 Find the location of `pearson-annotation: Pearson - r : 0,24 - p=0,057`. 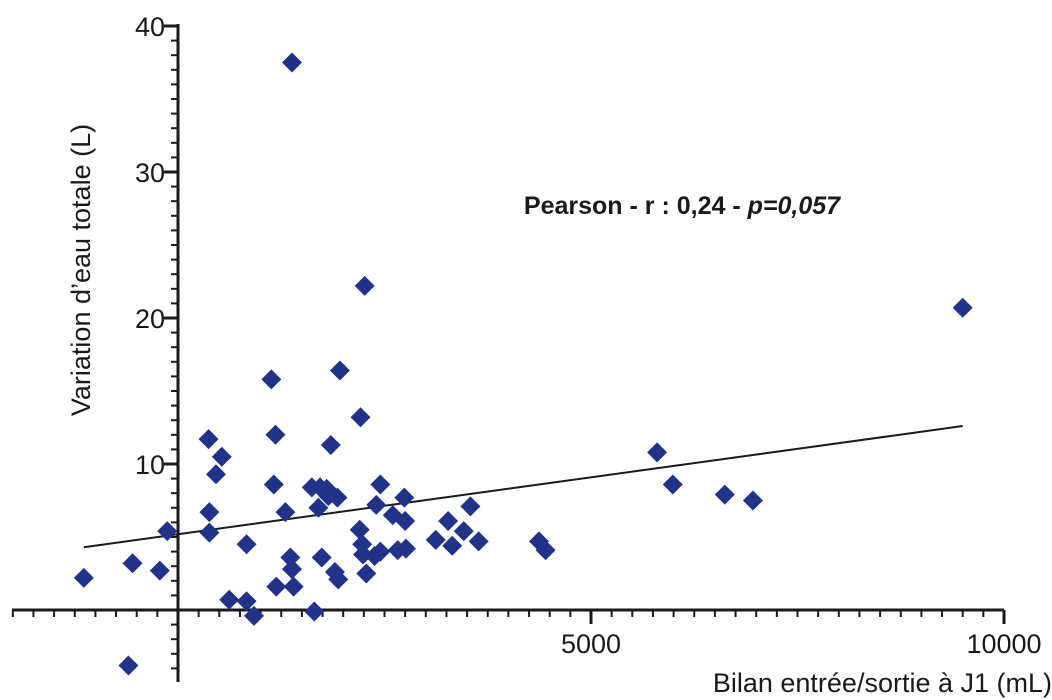

pearson-annotation: Pearson - r : 0,24 - p=0,057 is located at coordinates (682, 206).